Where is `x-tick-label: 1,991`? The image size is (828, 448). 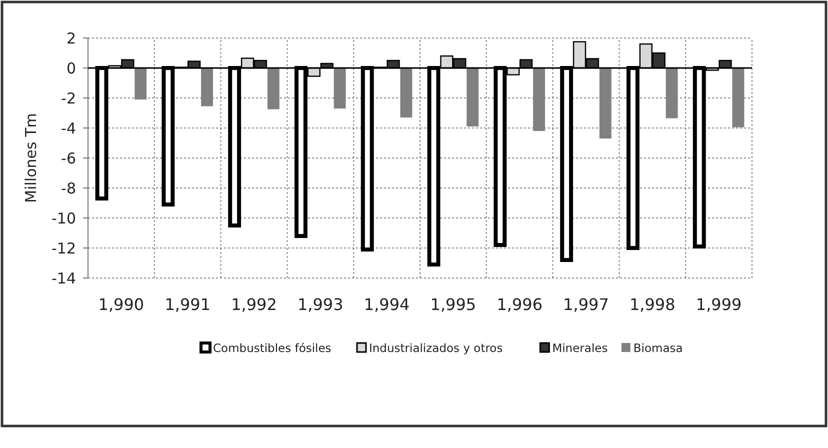 x-tick-label: 1,991 is located at coordinates (187, 304).